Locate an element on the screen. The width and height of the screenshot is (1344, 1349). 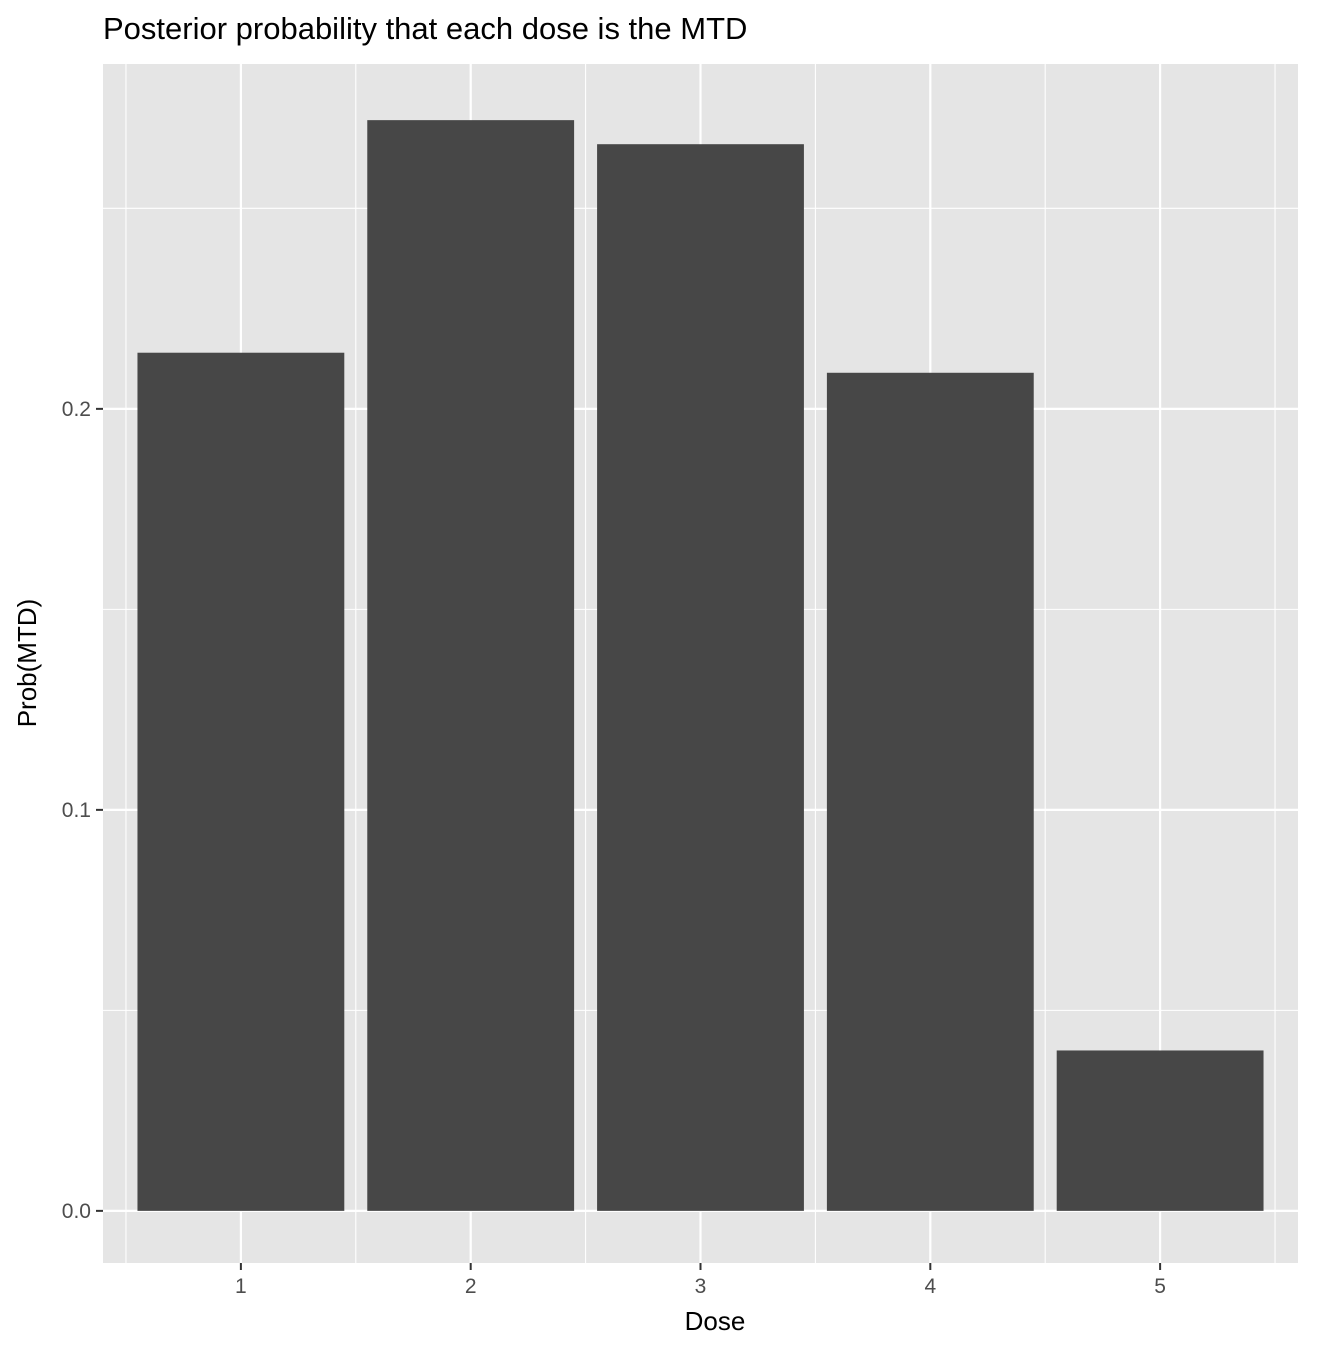
x-tick-label: 2 is located at coordinates (471, 1286).